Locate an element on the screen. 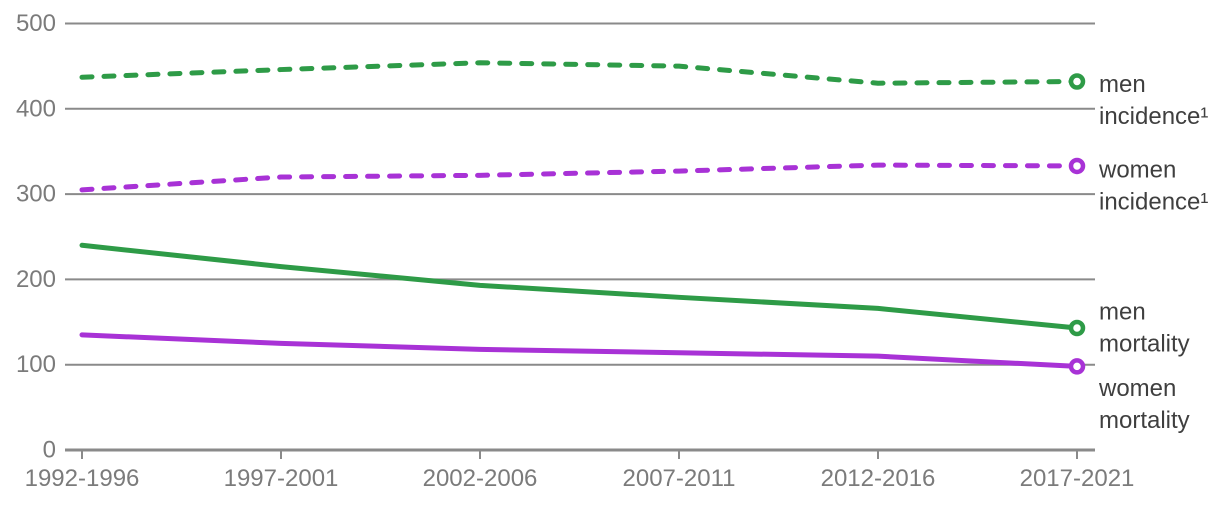 This screenshot has width=1220, height=518. x-tick-label: 2012-2016 is located at coordinates (878, 478).